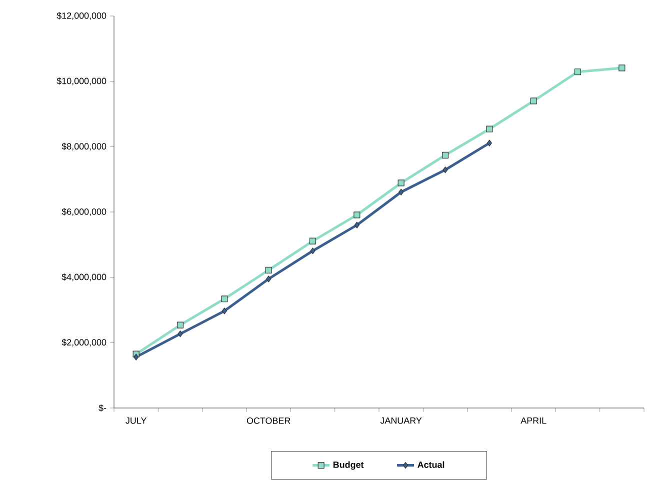 The height and width of the screenshot is (491, 650). Describe the element at coordinates (84, 212) in the screenshot. I see `y-tick-label: $6,000,000` at that location.